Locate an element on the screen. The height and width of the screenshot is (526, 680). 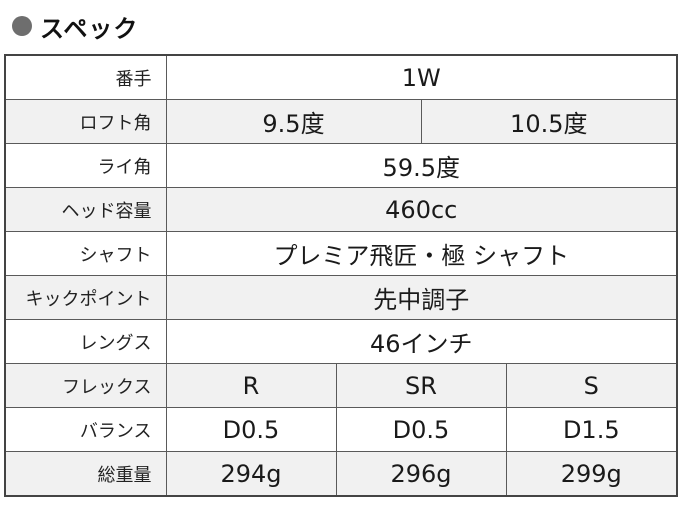
row-label: 番手 is located at coordinates (85, 77).